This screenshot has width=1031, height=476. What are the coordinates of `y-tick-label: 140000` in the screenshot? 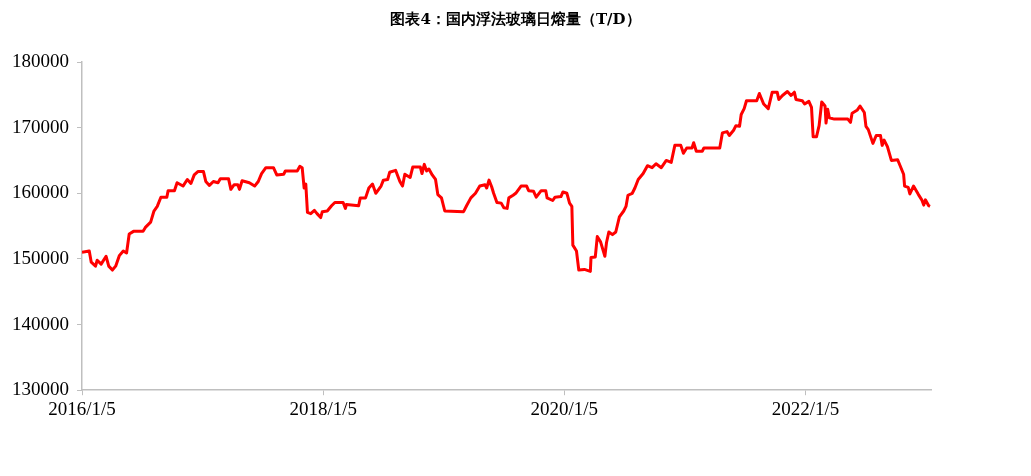 It's located at (40, 323).